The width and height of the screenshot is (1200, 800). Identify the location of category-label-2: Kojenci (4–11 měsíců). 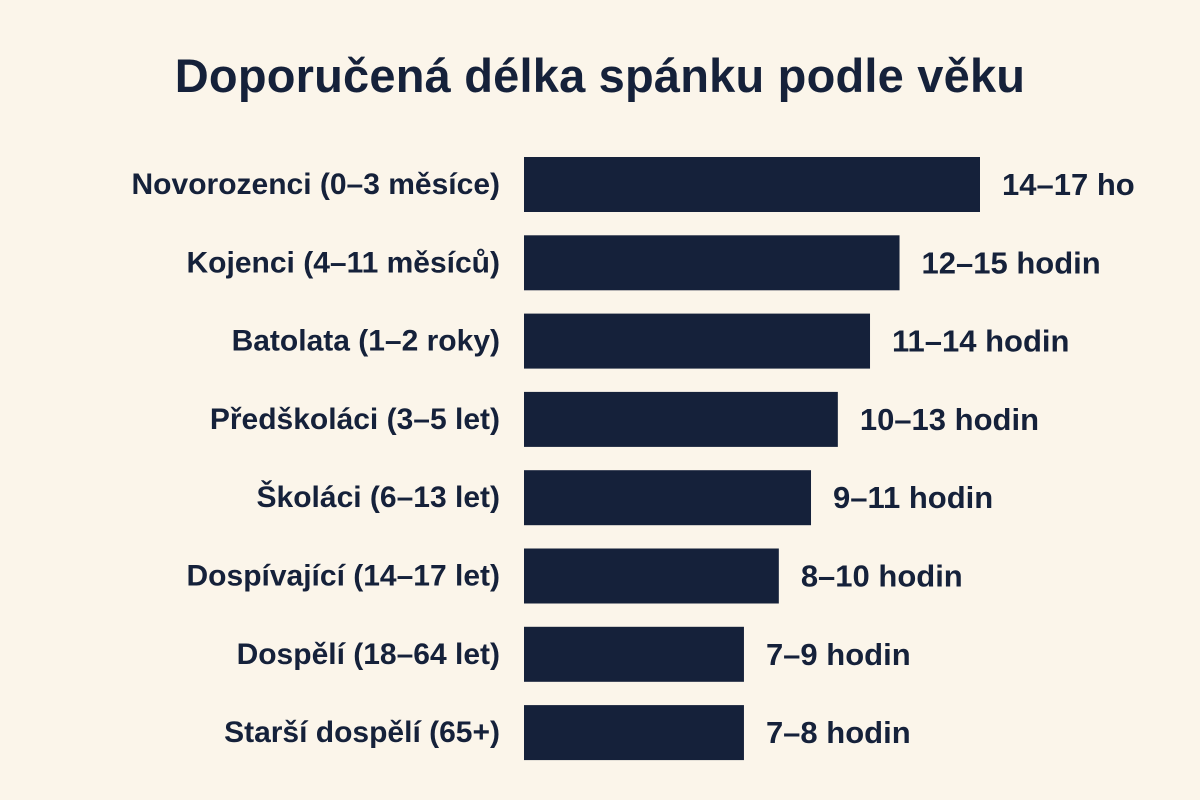
(343, 262).